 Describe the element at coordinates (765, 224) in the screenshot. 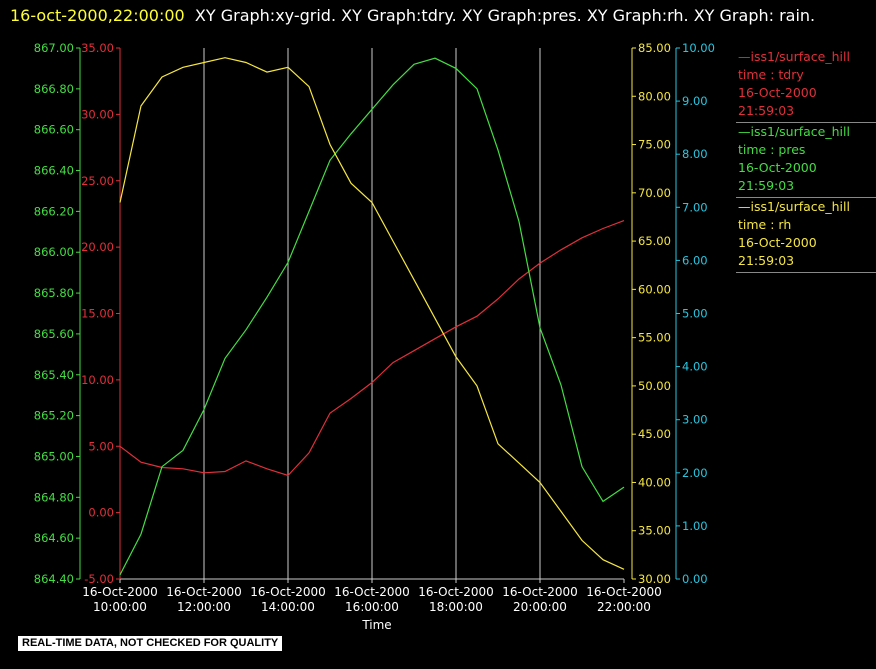

I see `legend-variable: time : rh` at that location.